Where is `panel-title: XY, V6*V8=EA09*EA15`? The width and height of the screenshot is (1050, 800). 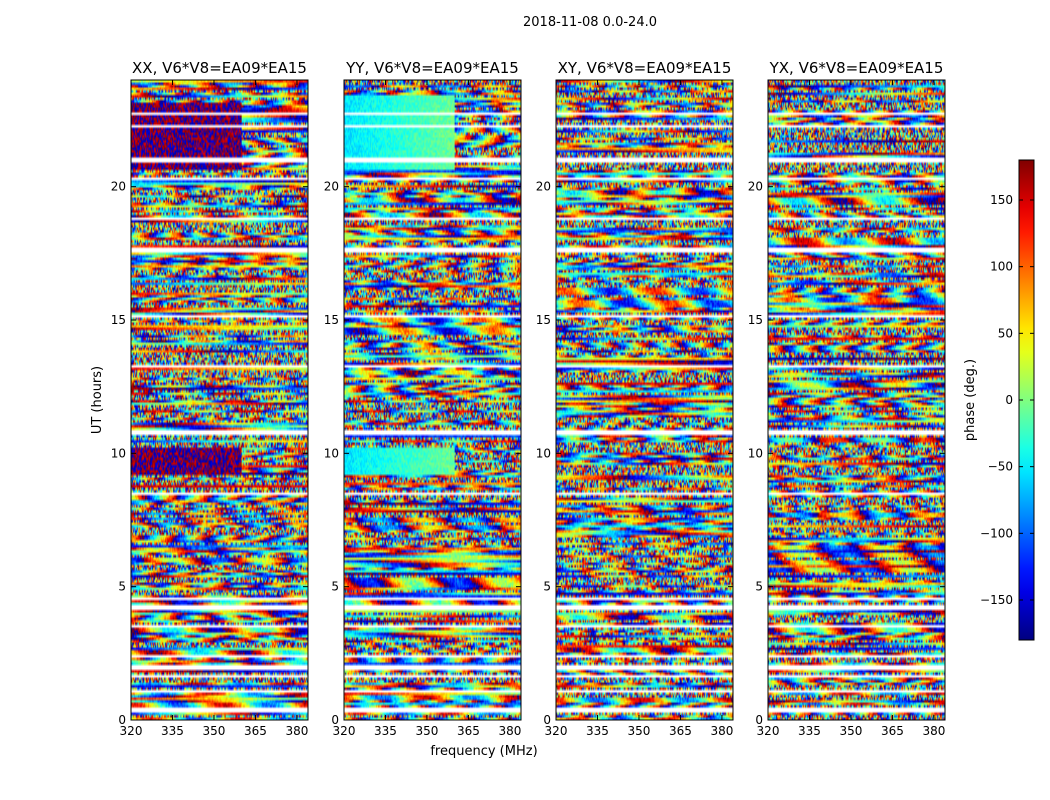
panel-title: XY, V6*V8=EA09*EA15 is located at coordinates (645, 68).